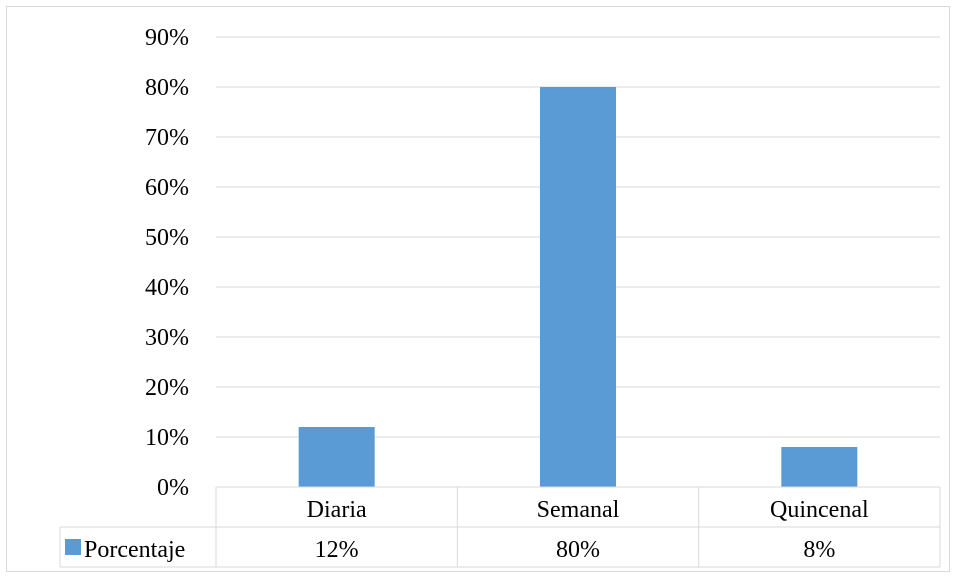 This screenshot has height=578, width=958. What do you see at coordinates (167, 388) in the screenshot?
I see `y-tick-label: 20%` at bounding box center [167, 388].